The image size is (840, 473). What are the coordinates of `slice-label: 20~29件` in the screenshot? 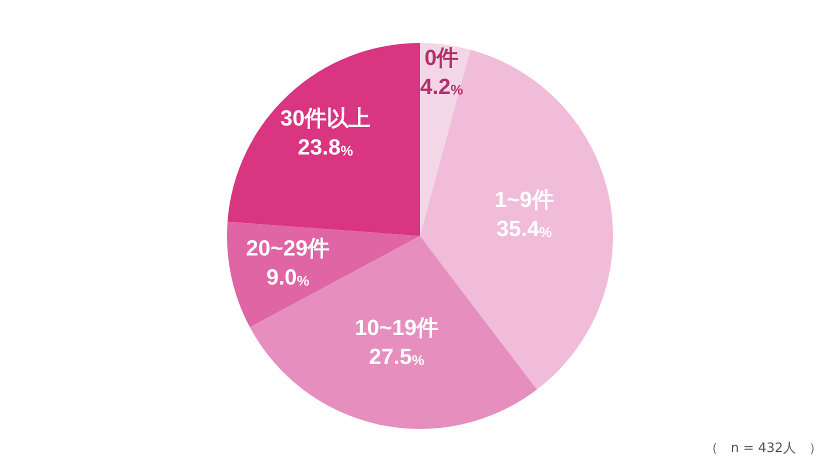 It's located at (288, 248).